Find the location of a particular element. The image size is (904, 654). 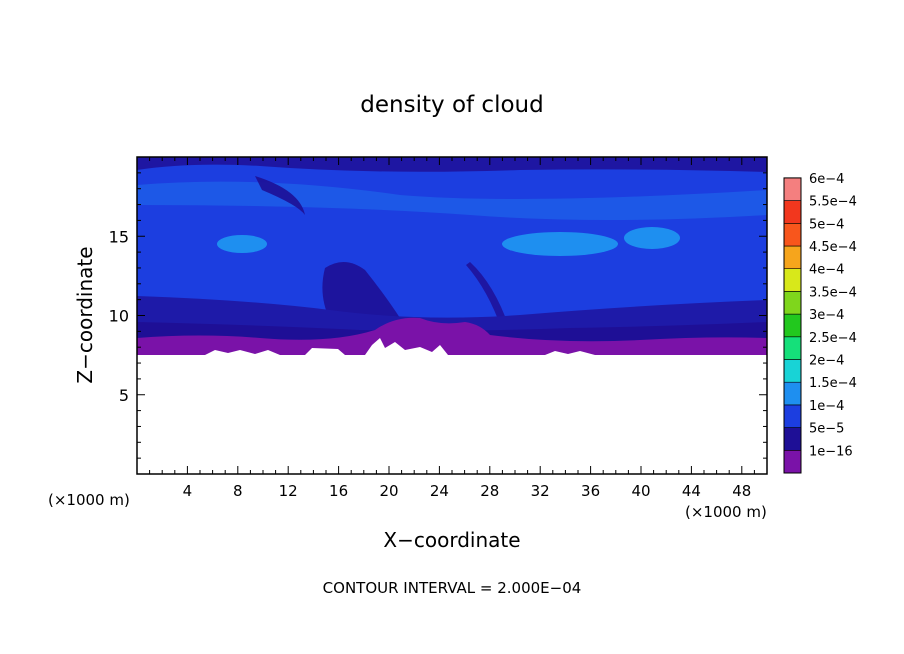

colorbar-label: 1e−16 is located at coordinates (831, 451).